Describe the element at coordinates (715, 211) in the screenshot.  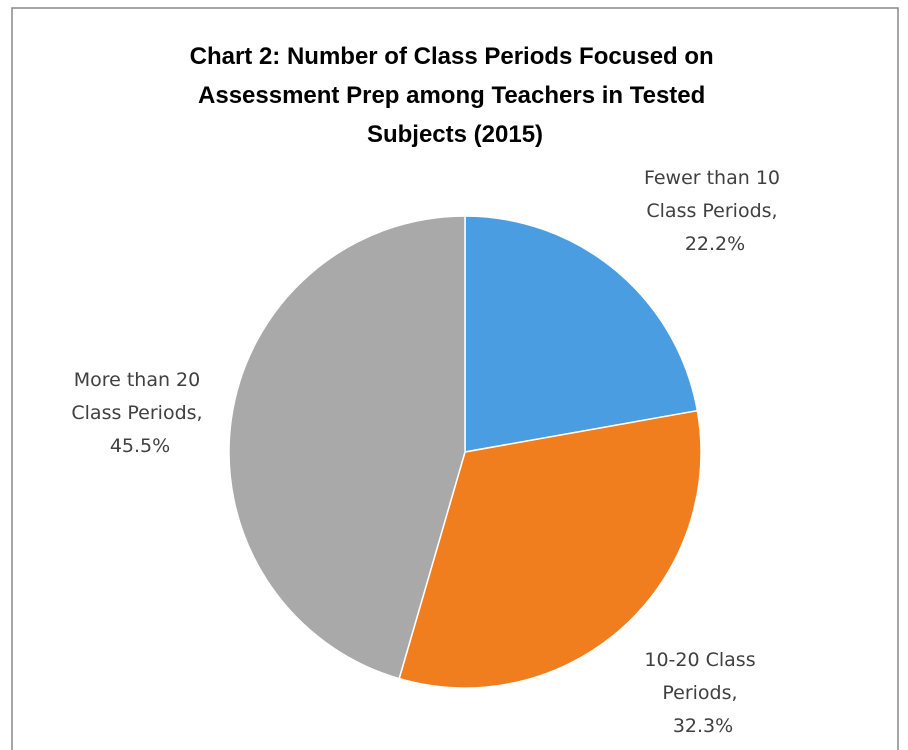
I see `data-label: Fewer than 10 Class Periods, 22.2%` at that location.